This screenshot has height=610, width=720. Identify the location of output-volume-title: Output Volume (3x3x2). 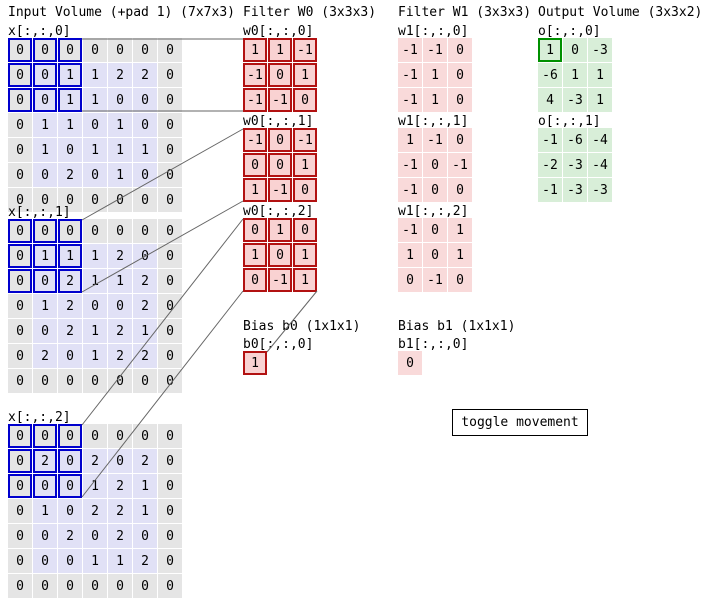
(620, 12).